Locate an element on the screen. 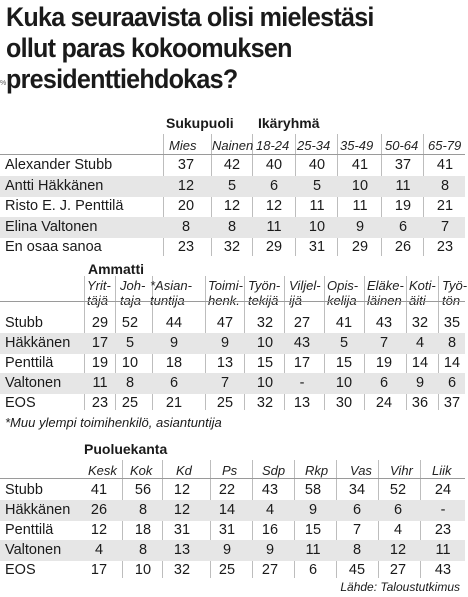 The height and width of the screenshot is (597, 468). table-cell: 44 is located at coordinates (174, 323).